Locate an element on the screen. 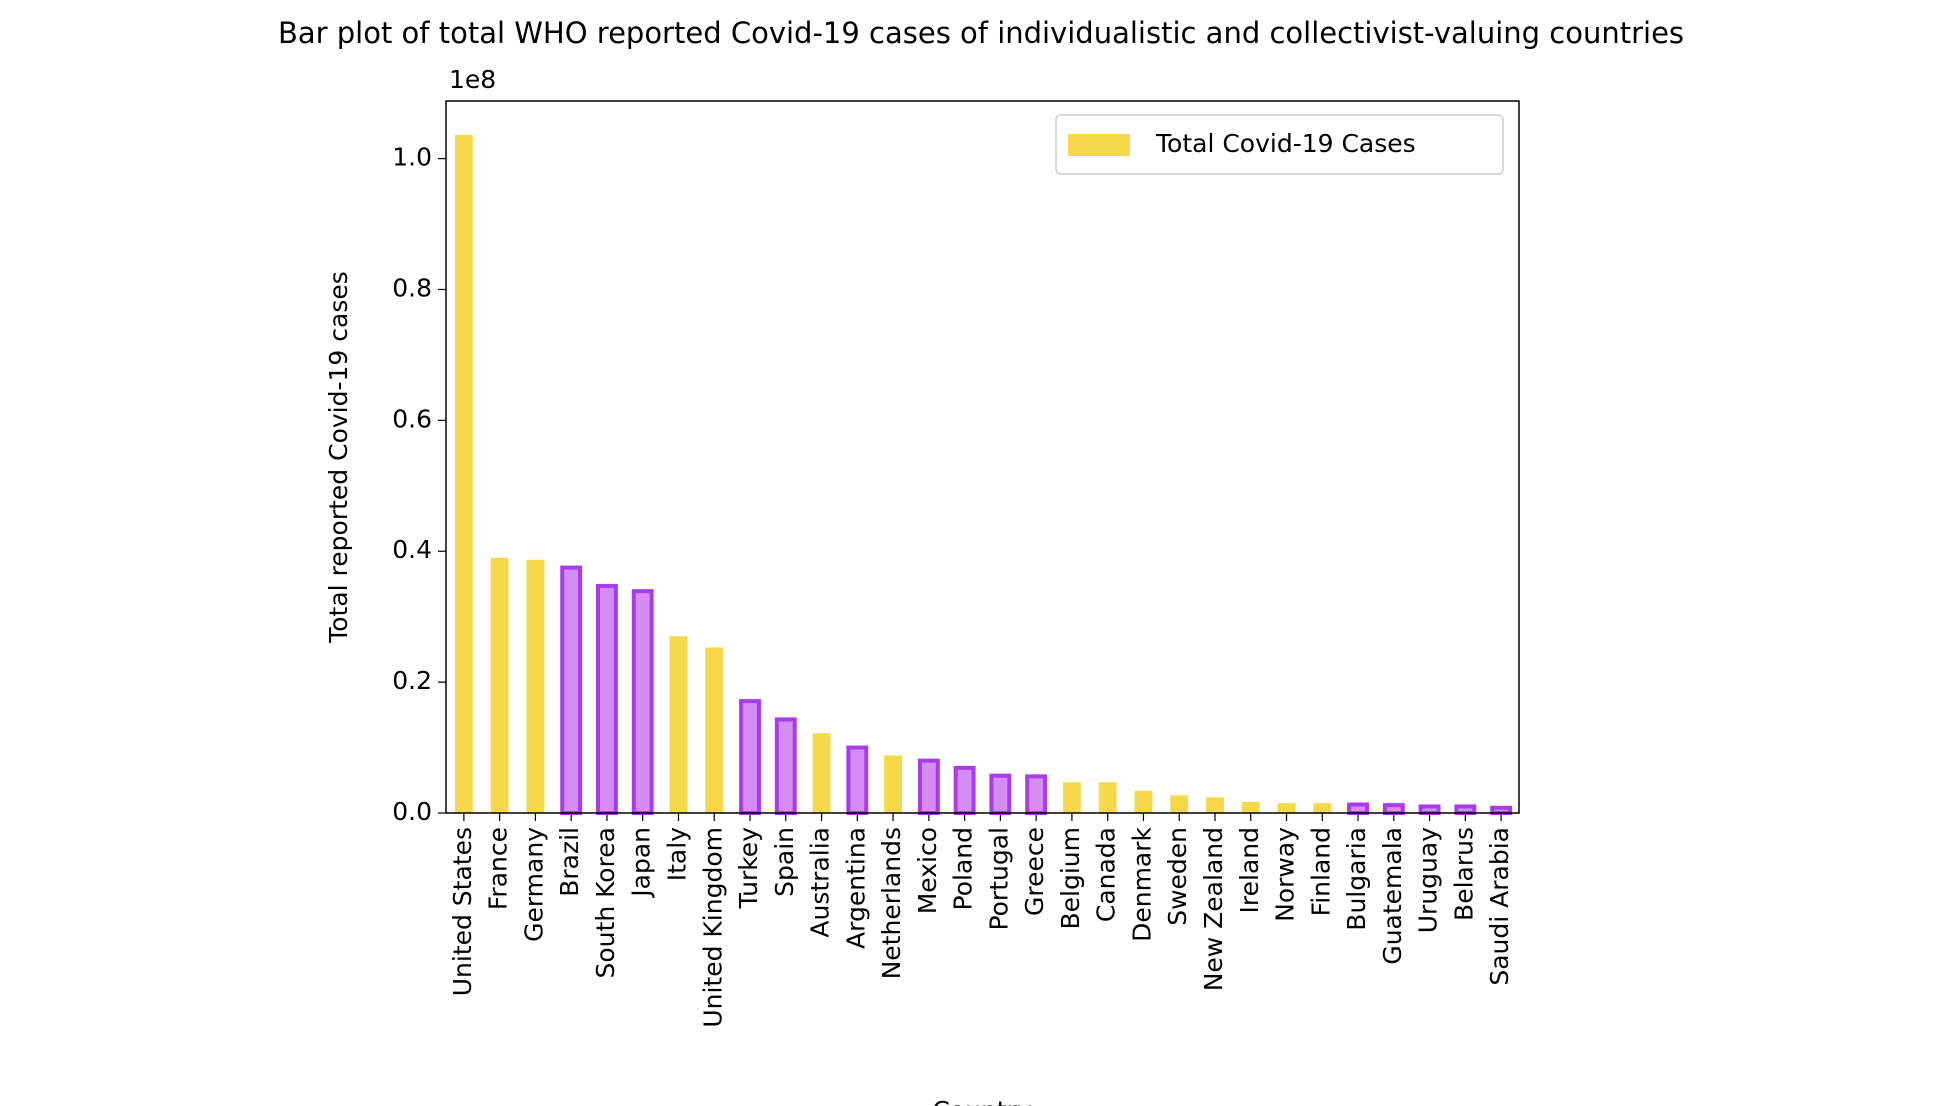  x-tick-label: Poland is located at coordinates (963, 868).